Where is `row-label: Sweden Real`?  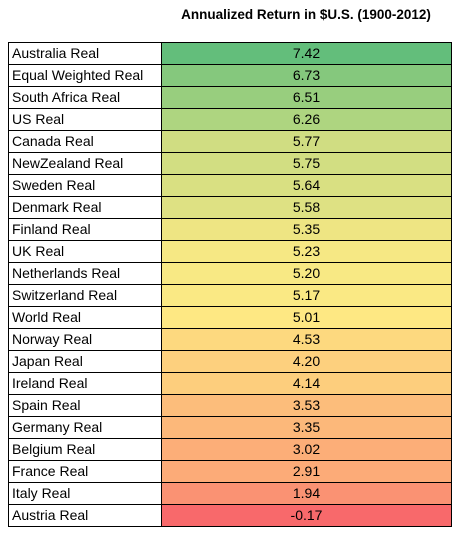
row-label: Sweden Real is located at coordinates (85, 185).